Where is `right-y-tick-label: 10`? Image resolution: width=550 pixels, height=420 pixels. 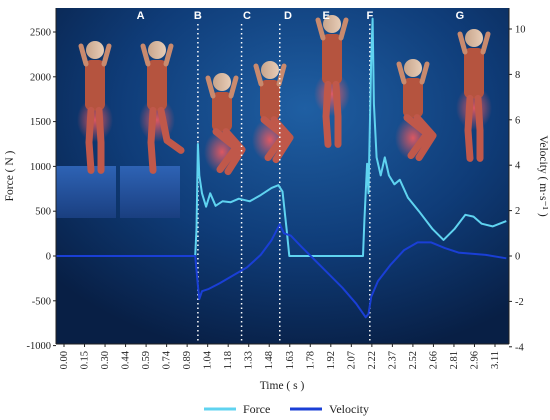
right-y-tick-label: 10 is located at coordinates (520, 30).